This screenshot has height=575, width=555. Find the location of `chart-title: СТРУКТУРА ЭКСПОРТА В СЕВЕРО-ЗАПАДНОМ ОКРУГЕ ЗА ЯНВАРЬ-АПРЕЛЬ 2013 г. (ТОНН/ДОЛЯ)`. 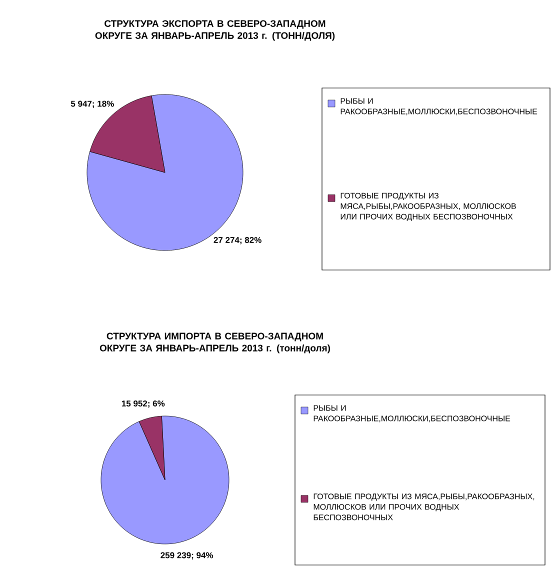

chart-title: СТРУКТУРА ЭКСПОРТА В СЕВЕРО-ЗАПАДНОМ ОКРУГЕ ЗА ЯНВАРЬ-АПРЕЛЬ 2013 г. (ТОНН/ДОЛЯ) is located at coordinates (215, 30).